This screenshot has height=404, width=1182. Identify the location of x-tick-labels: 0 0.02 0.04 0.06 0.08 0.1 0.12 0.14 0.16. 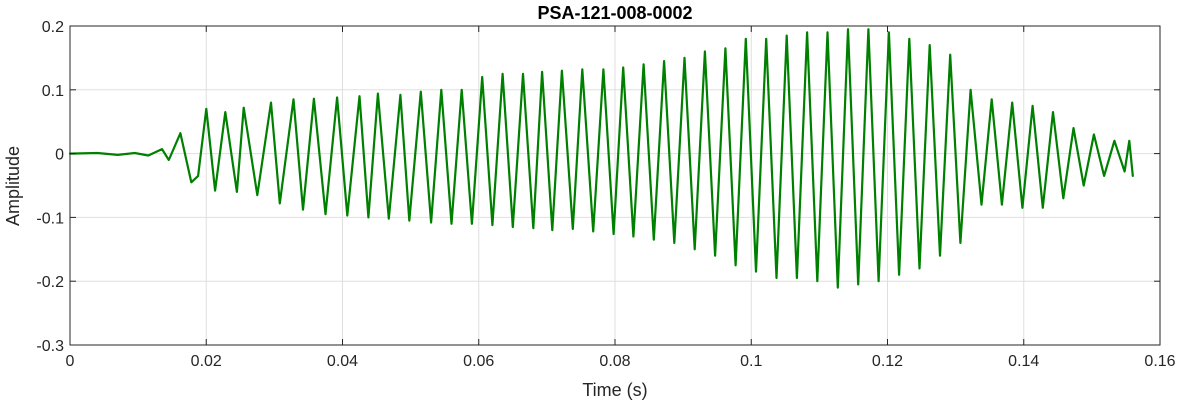
(621, 361).